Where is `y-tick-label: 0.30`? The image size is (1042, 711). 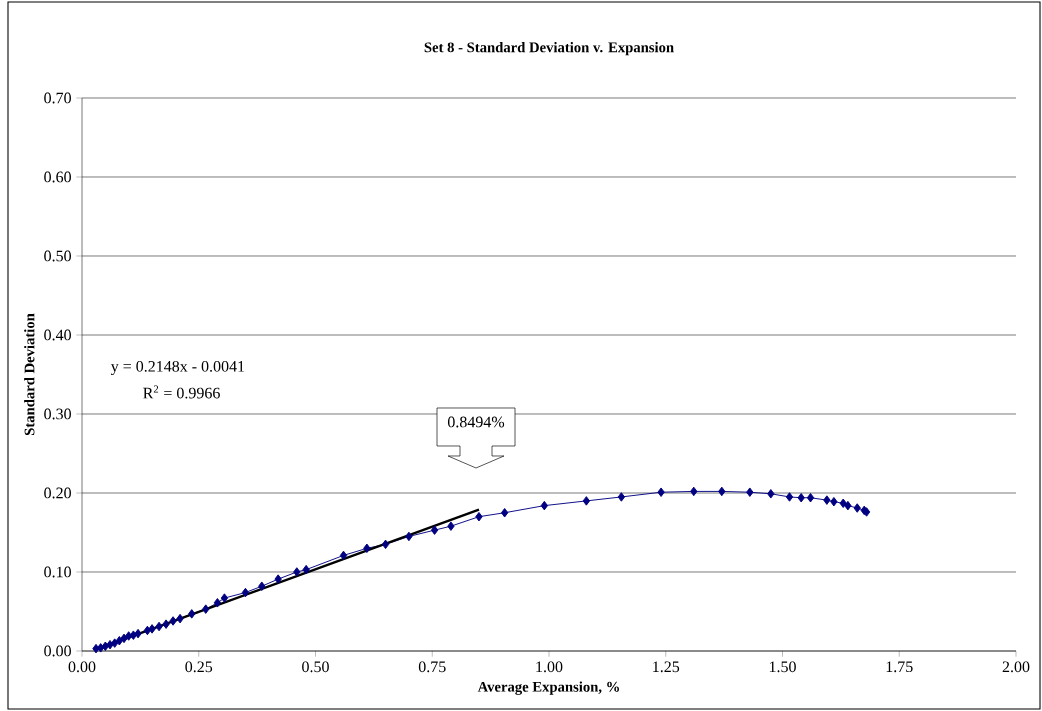
y-tick-label: 0.30 is located at coordinates (57, 414).